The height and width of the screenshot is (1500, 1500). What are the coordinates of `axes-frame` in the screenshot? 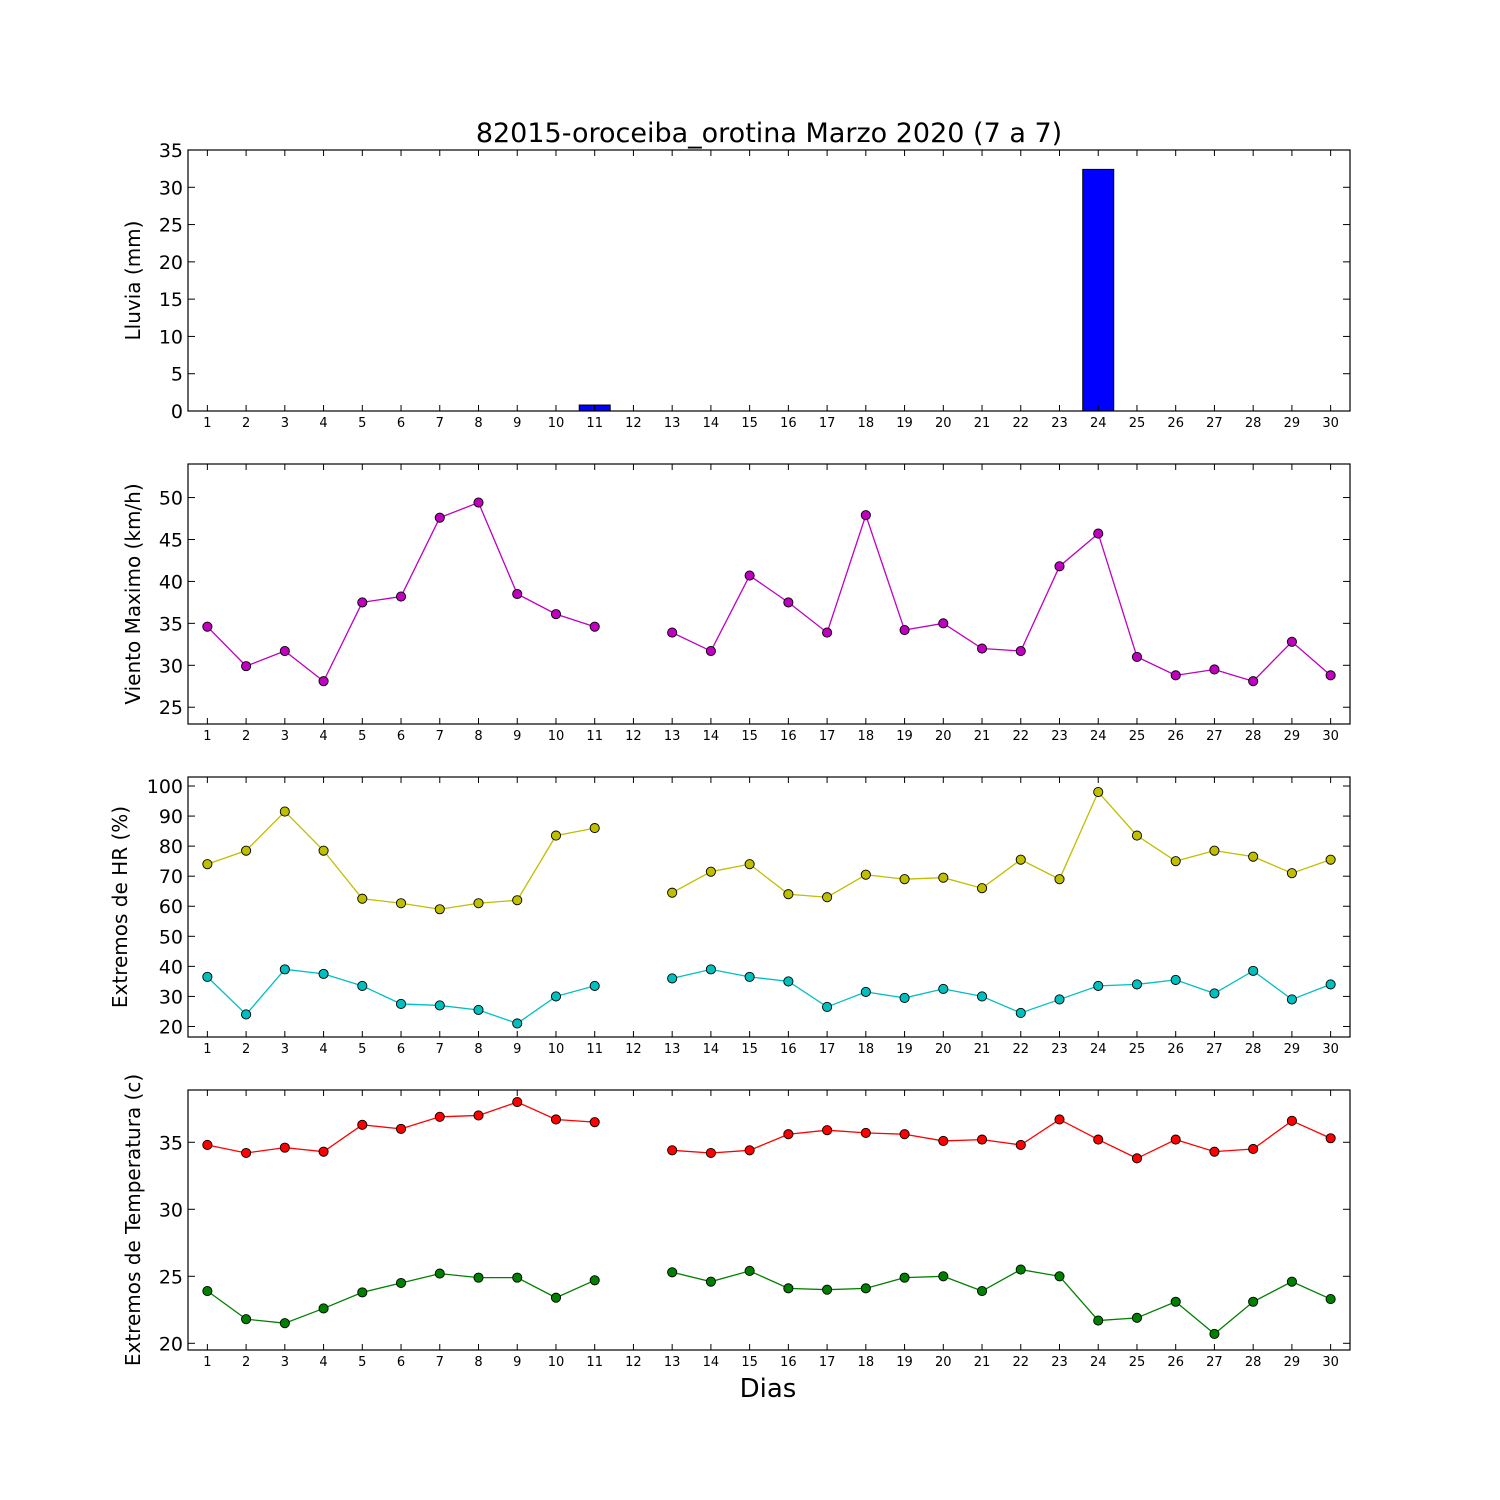 It's located at (769, 280).